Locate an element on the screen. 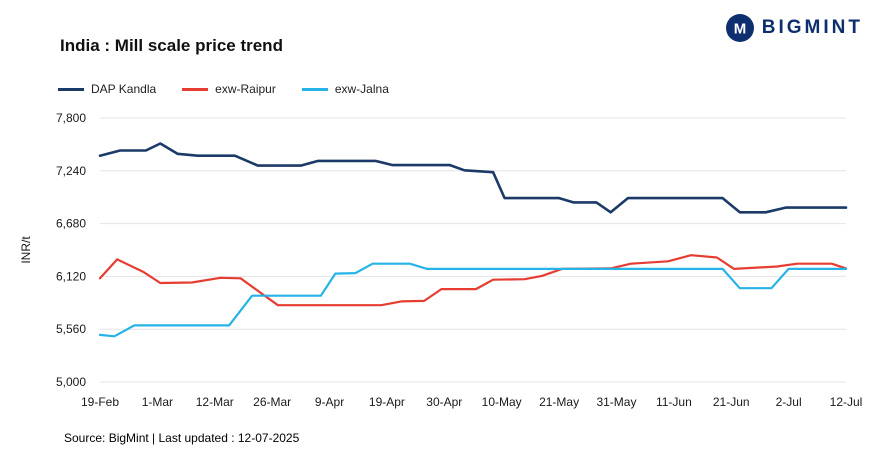 The height and width of the screenshot is (466, 889). y-tick-label: 6,680 is located at coordinates (71, 224).